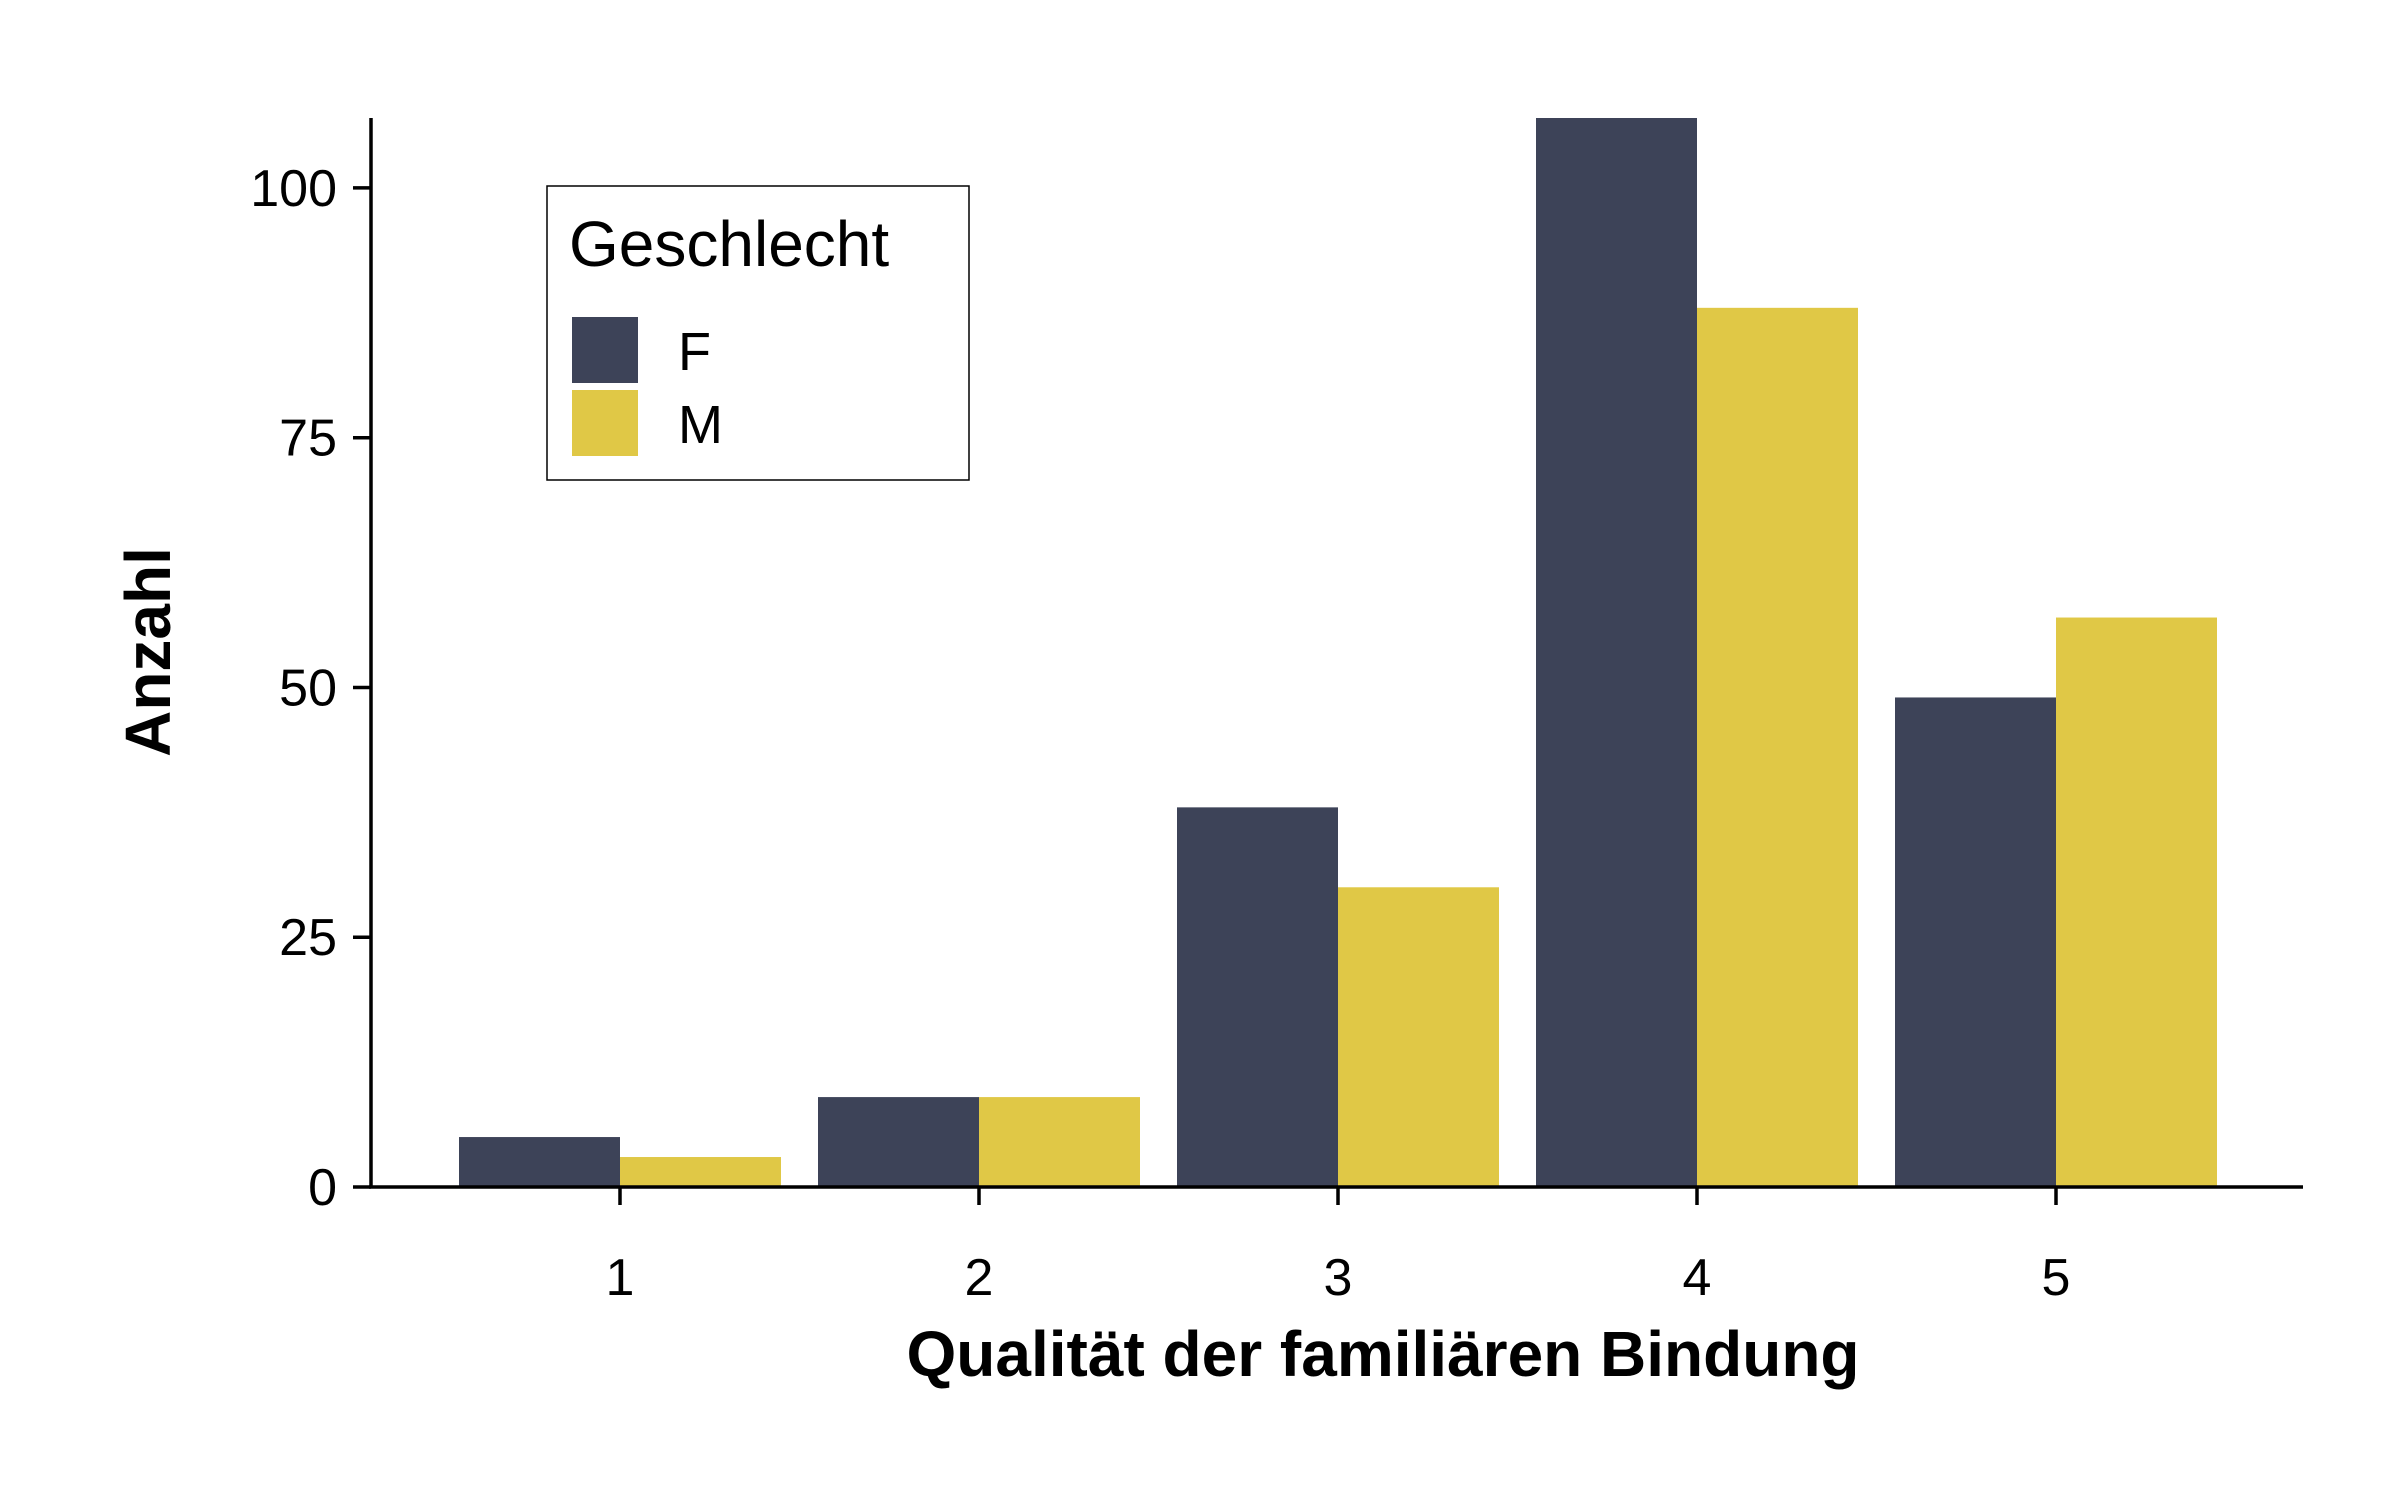  What do you see at coordinates (694, 352) in the screenshot?
I see `legend-label-F: F` at bounding box center [694, 352].